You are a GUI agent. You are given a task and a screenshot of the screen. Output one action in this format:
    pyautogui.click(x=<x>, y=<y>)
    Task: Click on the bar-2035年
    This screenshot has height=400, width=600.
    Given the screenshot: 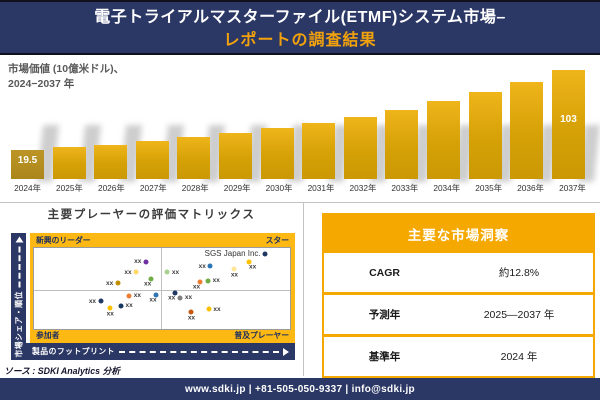 What is the action you would take?
    pyautogui.click(x=485, y=135)
    